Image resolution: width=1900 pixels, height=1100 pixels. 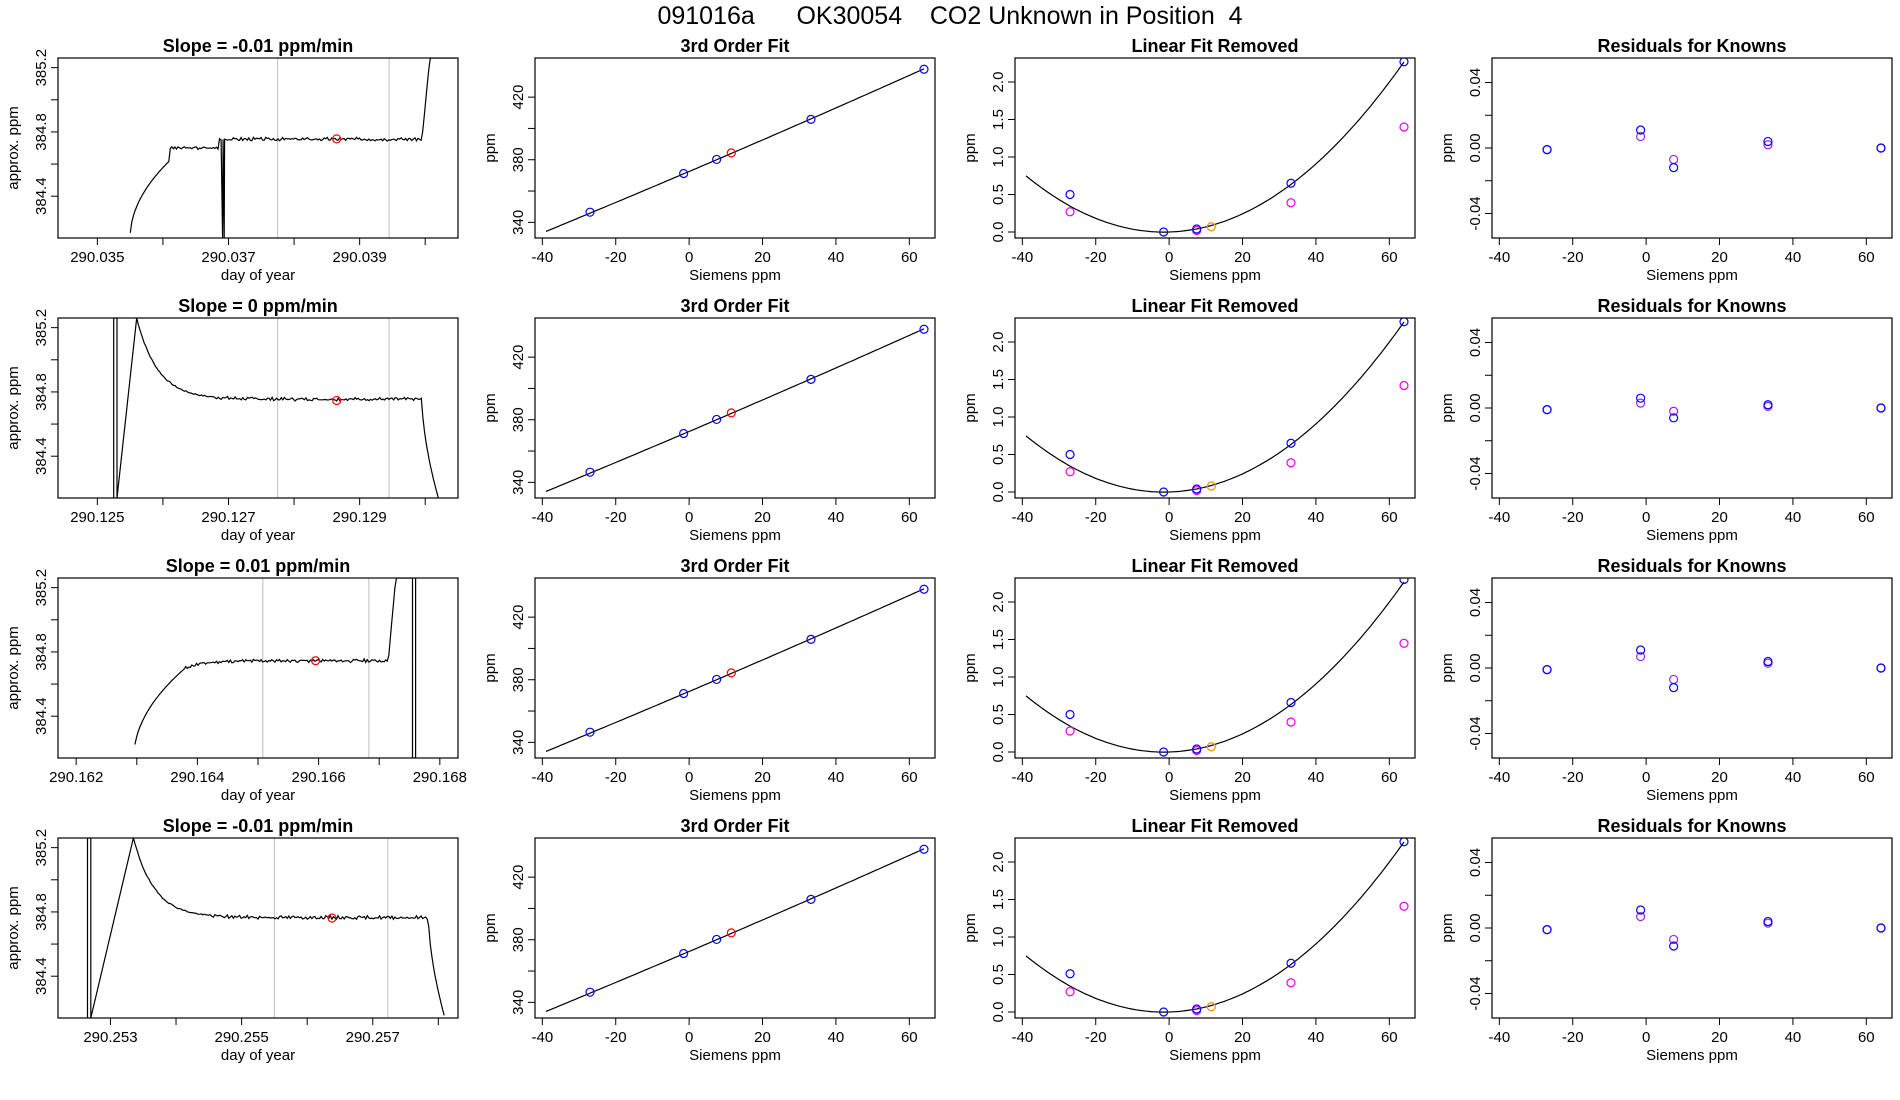 I want to click on panel-title: Slope = -0.01 ppm/min, so click(x=258, y=46).